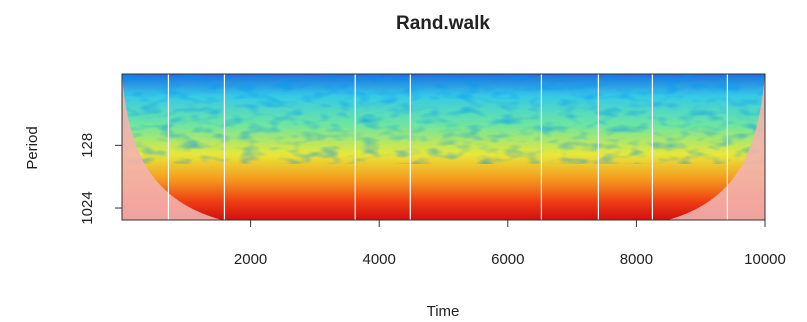  Describe the element at coordinates (32, 147) in the screenshot. I see `y-axis-label: Period` at that location.